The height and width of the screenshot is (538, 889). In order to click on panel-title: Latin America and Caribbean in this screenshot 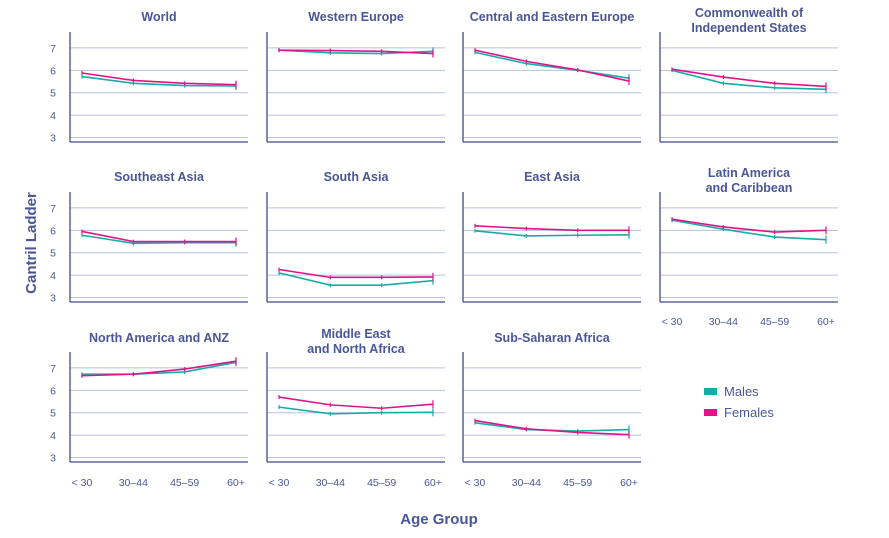, I will do `click(749, 180)`.